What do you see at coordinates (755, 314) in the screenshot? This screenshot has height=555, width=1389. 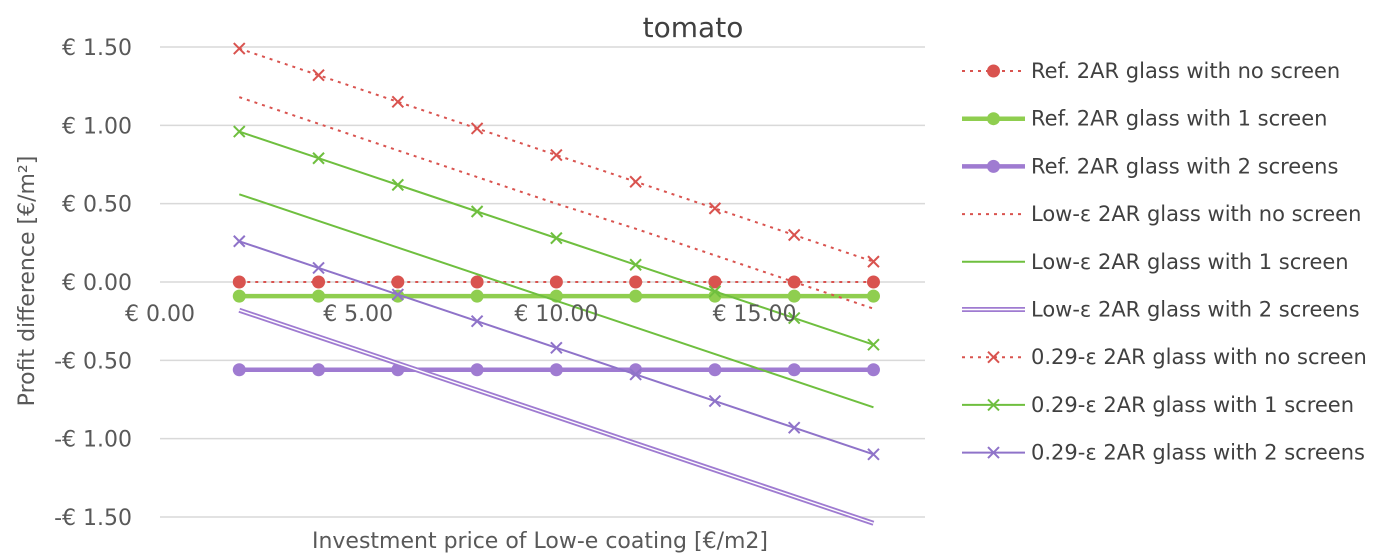 I see `x-tick-label: € 15.00` at bounding box center [755, 314].